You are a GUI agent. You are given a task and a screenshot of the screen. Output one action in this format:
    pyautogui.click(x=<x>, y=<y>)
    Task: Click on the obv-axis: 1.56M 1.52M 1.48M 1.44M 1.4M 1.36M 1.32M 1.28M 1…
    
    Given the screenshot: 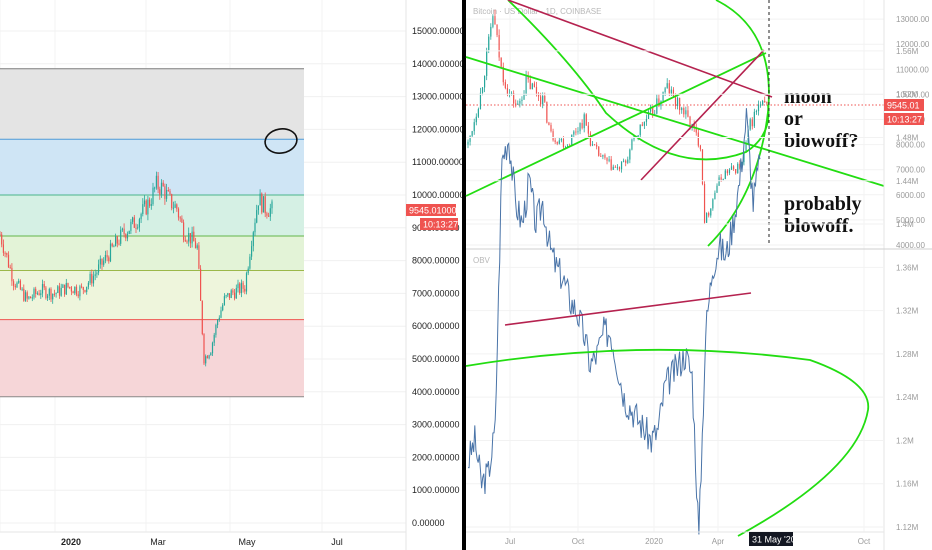 What is the action you would take?
    pyautogui.click(x=907, y=289)
    